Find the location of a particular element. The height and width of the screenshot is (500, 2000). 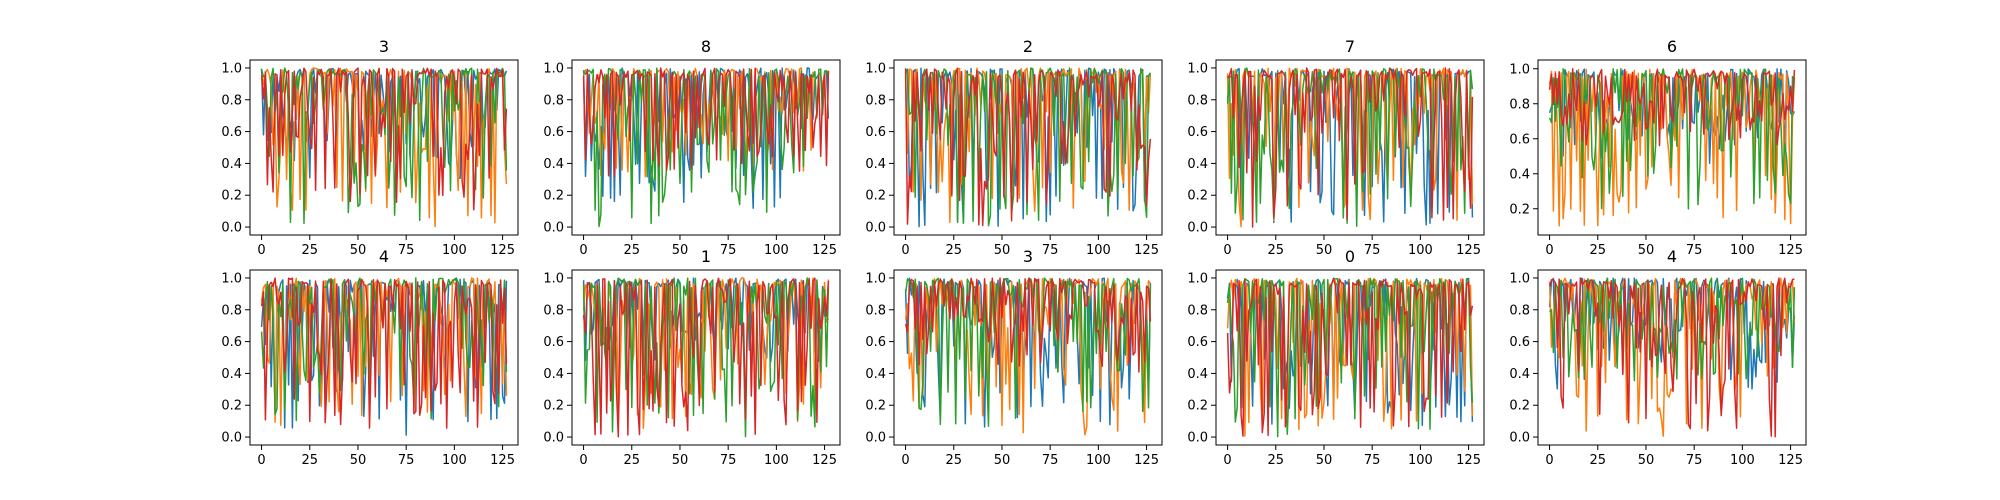

panel-title: 6 is located at coordinates (1672, 46).